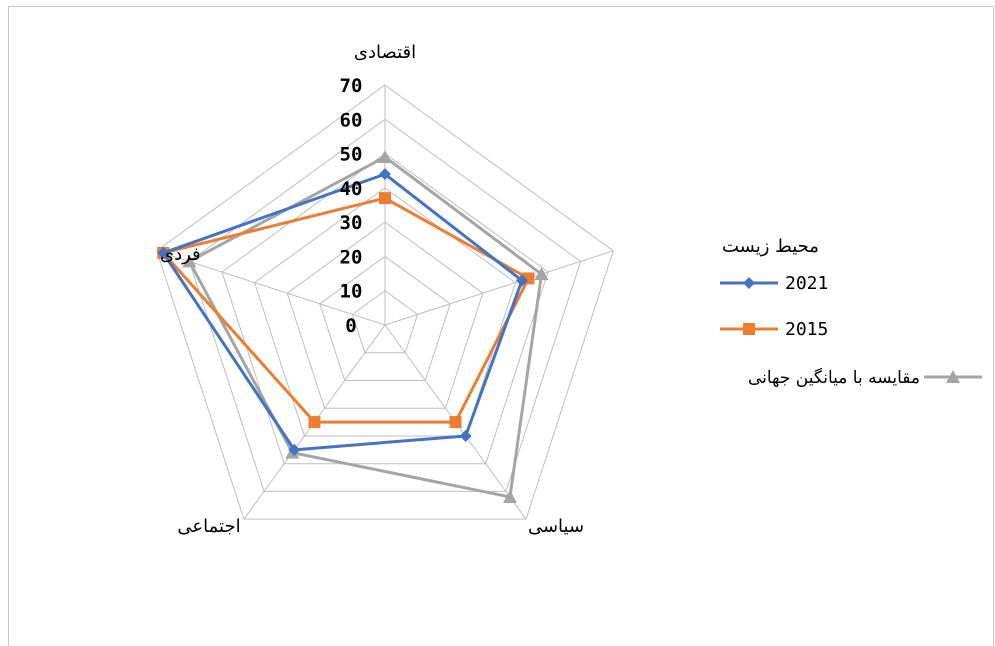 Image resolution: width=995 pixels, height=646 pixels. What do you see at coordinates (556, 526) in the screenshot?
I see `category-label-2: سیاسی` at bounding box center [556, 526].